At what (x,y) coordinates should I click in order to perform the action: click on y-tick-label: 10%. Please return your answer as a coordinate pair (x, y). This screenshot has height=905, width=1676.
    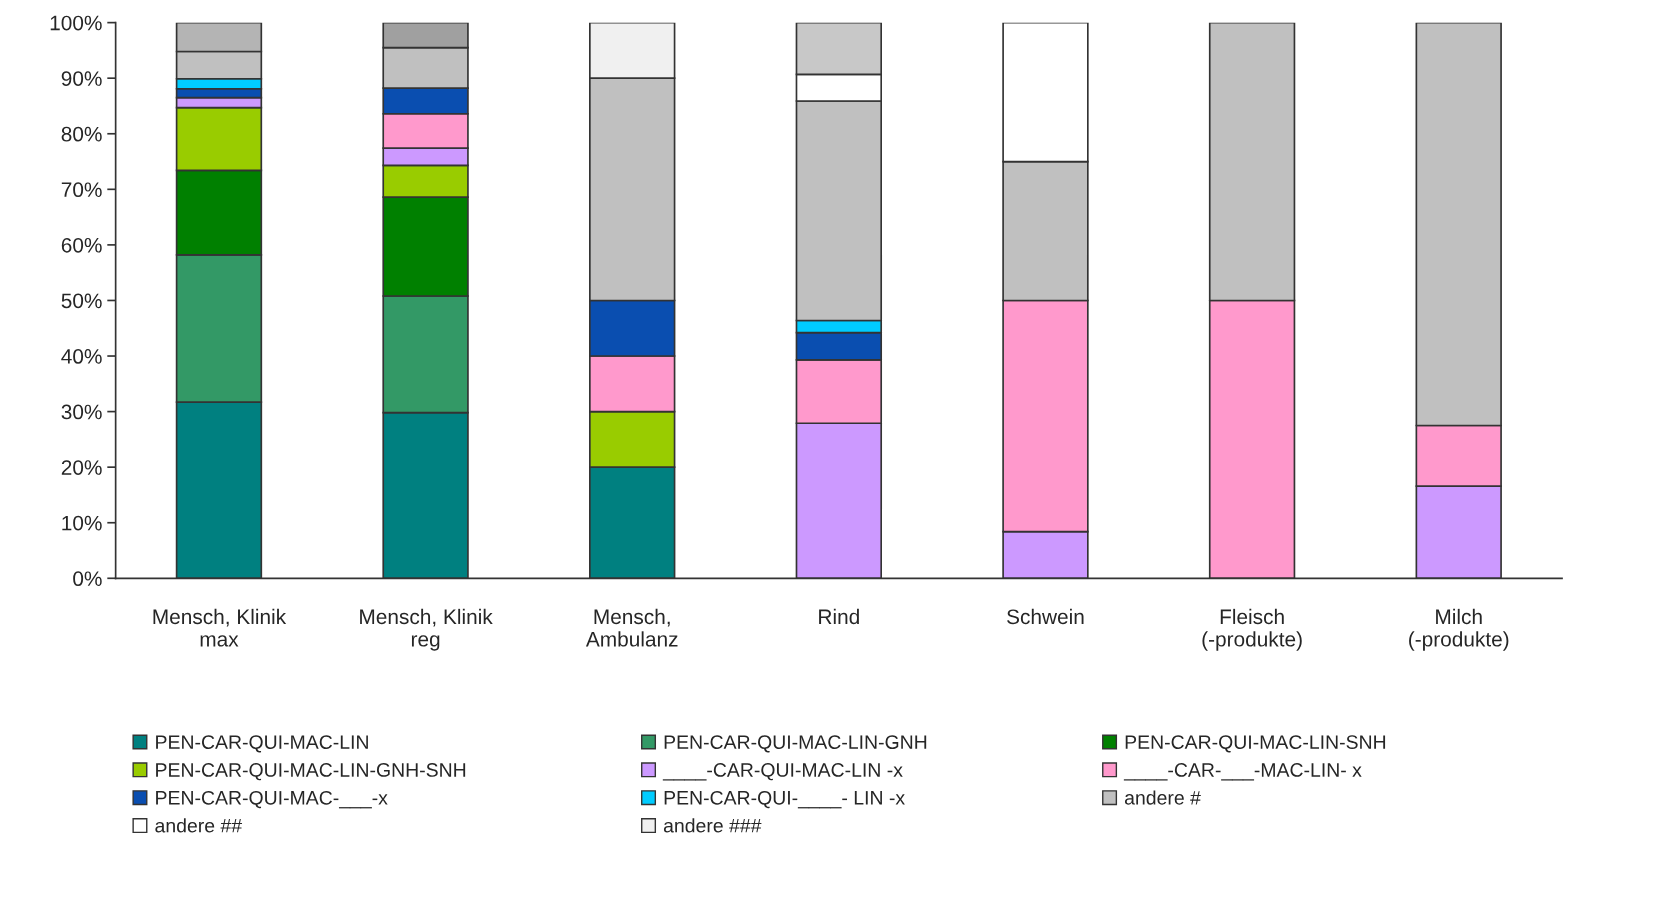
    Looking at the image, I should click on (82, 523).